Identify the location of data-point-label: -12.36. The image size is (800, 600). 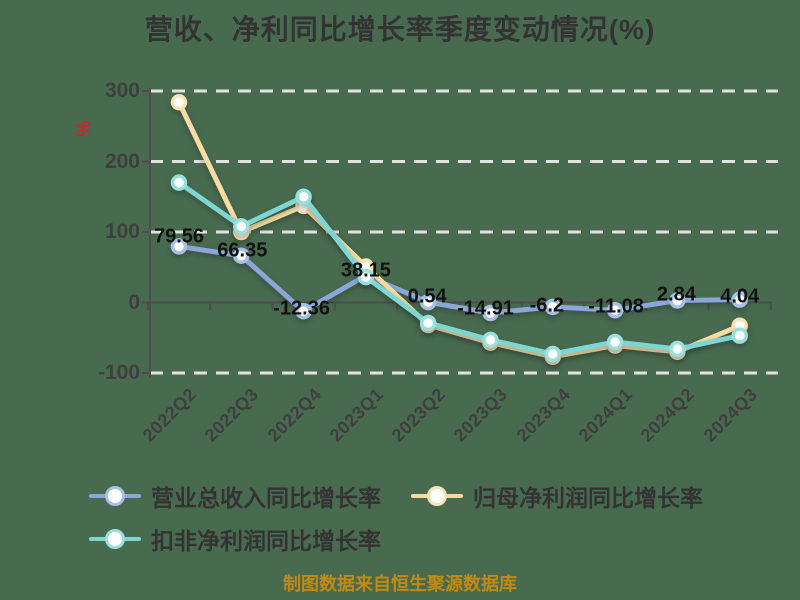
(301, 308).